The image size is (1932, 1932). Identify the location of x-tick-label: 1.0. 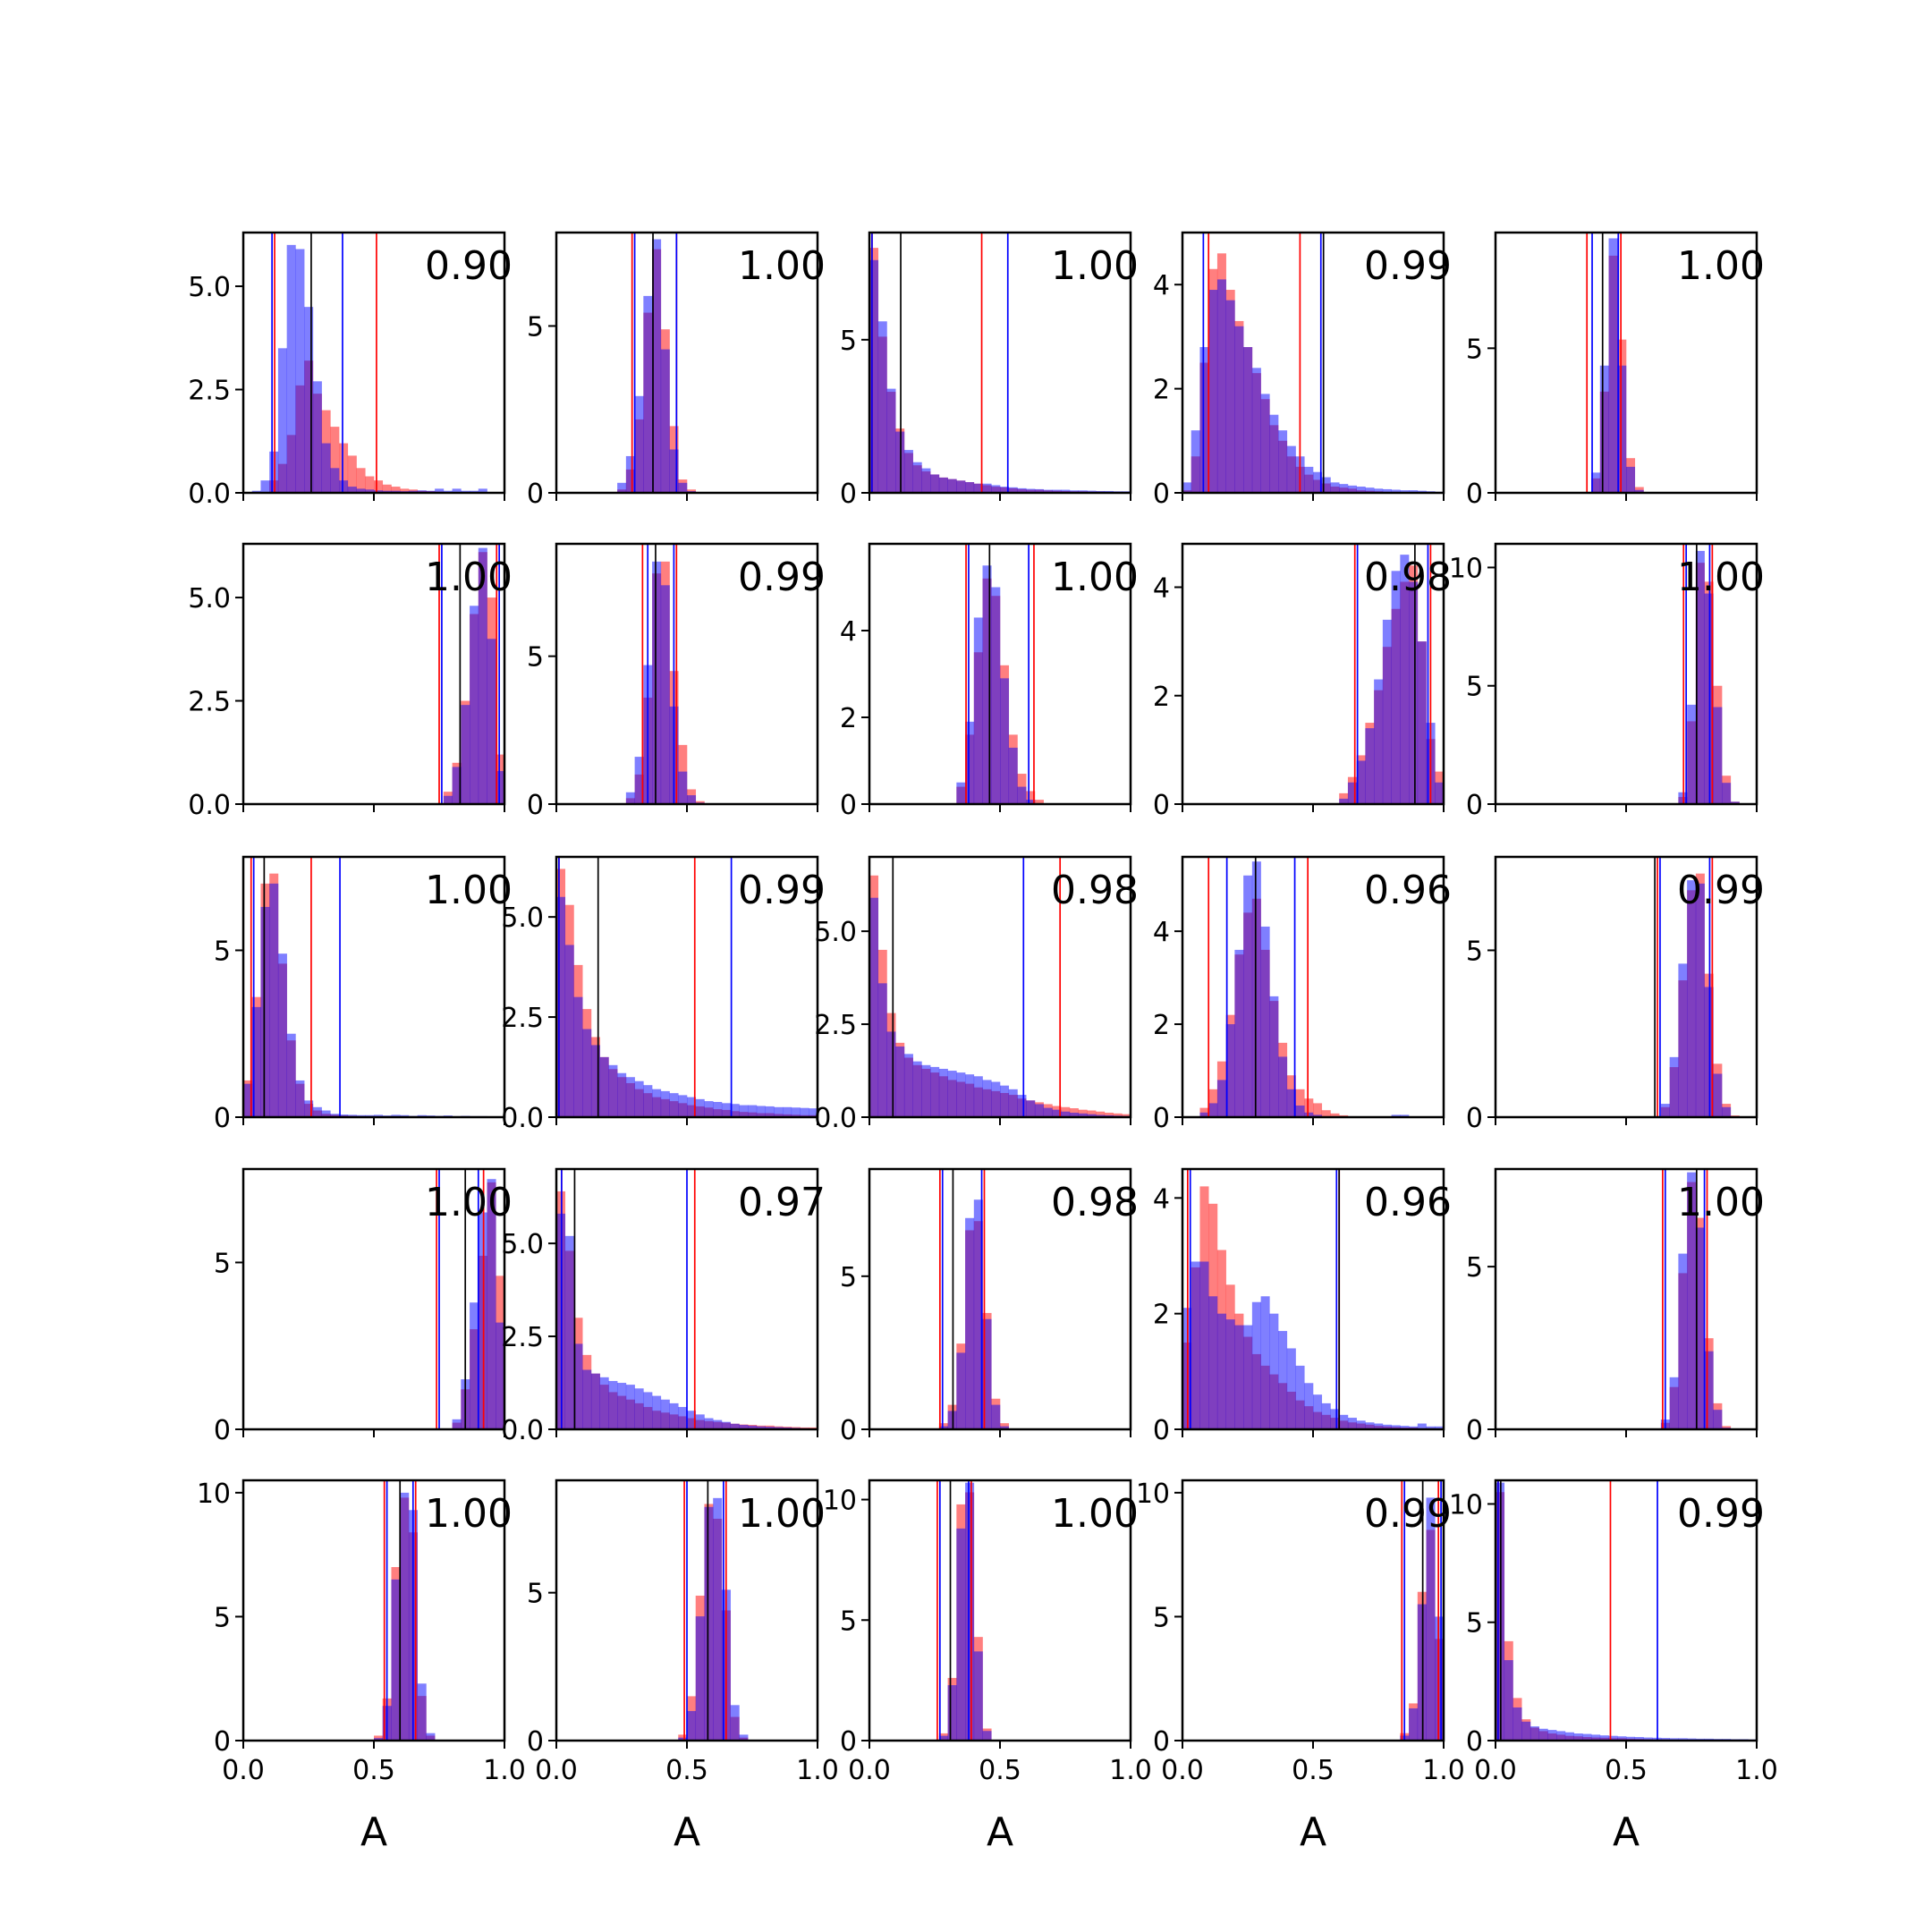
(1443, 1770).